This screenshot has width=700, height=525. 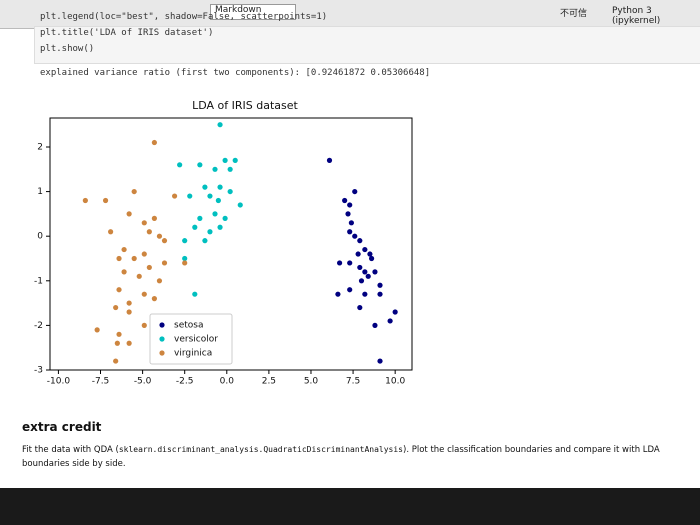 I want to click on code-cell, so click(x=367, y=45).